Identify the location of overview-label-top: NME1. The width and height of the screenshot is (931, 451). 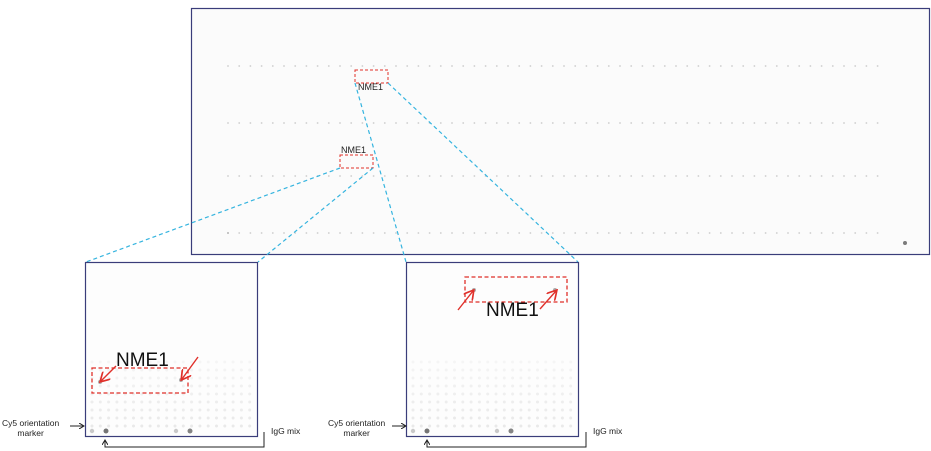
(371, 87).